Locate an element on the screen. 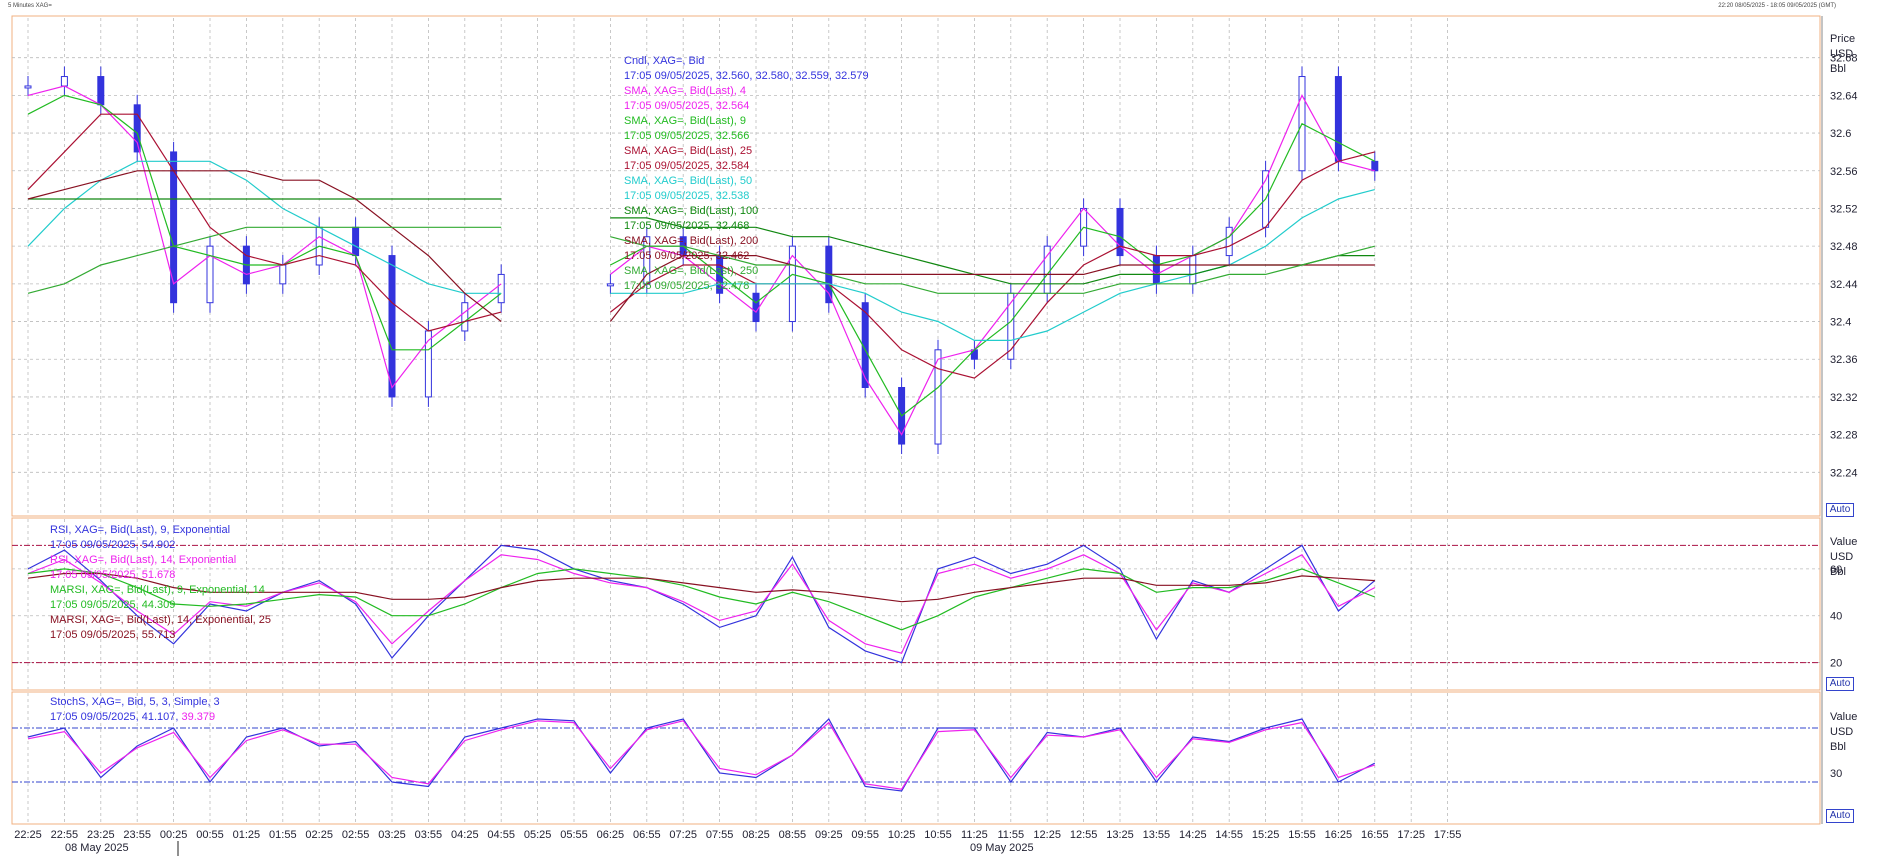 This screenshot has width=1882, height=858. price-tick-label: 32.68 is located at coordinates (1844, 59).